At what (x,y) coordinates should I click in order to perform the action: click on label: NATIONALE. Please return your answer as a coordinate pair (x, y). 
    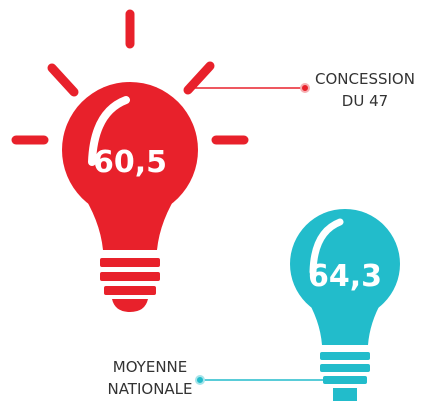
    Looking at the image, I should click on (149, 389).